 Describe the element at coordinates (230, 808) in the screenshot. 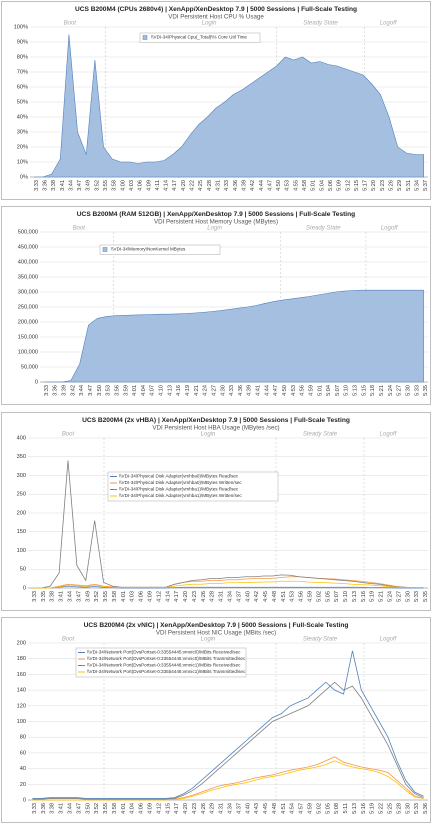

I see `x-tick-label: 4:34` at that location.